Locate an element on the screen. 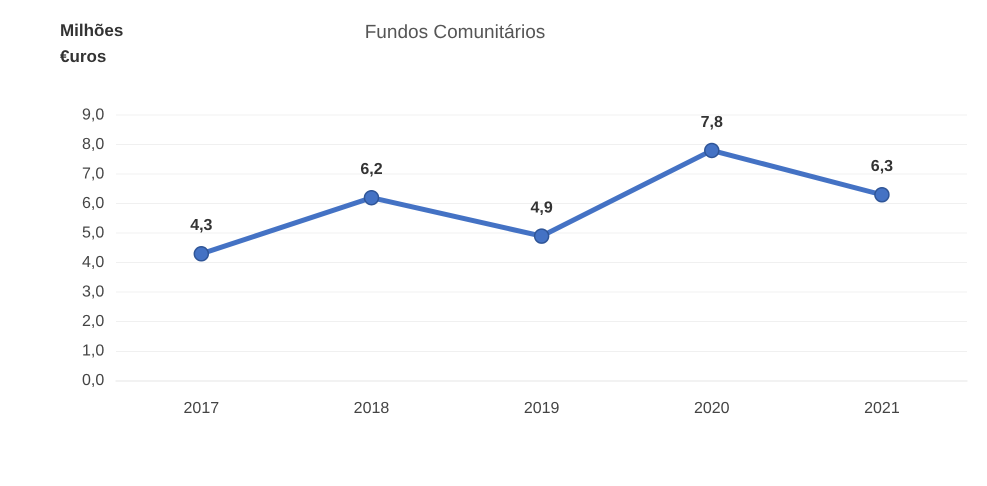 The height and width of the screenshot is (486, 987). text: 6,3 is located at coordinates (882, 167).